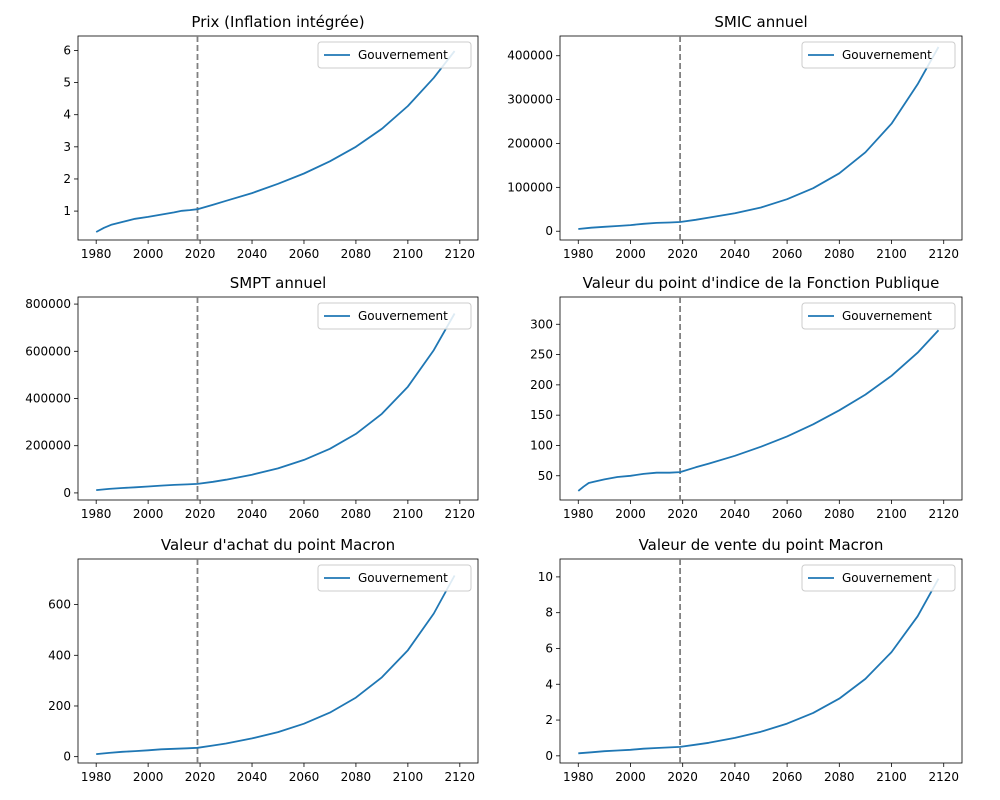 This screenshot has width=1000, height=800. What do you see at coordinates (541, 324) in the screenshot?
I see `y-tick-label: 300` at bounding box center [541, 324].